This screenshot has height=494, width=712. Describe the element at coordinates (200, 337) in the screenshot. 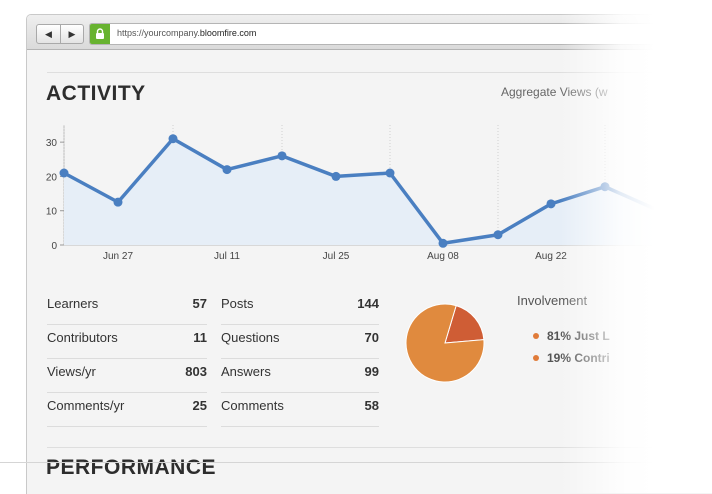

I see `stat-value: 11` at that location.